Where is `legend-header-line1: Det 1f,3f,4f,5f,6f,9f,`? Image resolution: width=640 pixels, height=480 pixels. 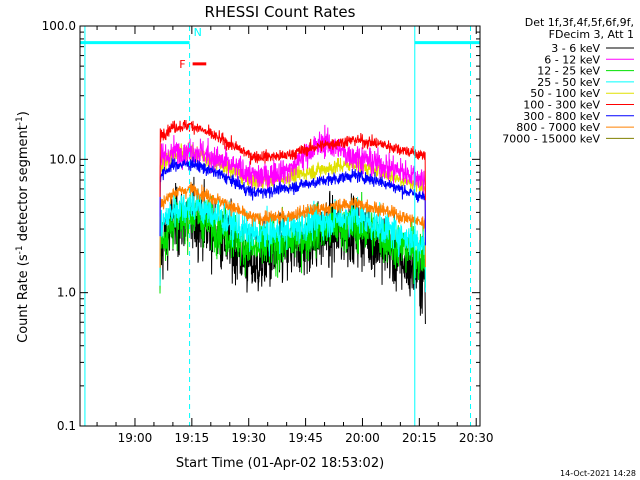 legend-header-line1: Det 1f,3f,4f,5f,6f,9f, is located at coordinates (579, 22).